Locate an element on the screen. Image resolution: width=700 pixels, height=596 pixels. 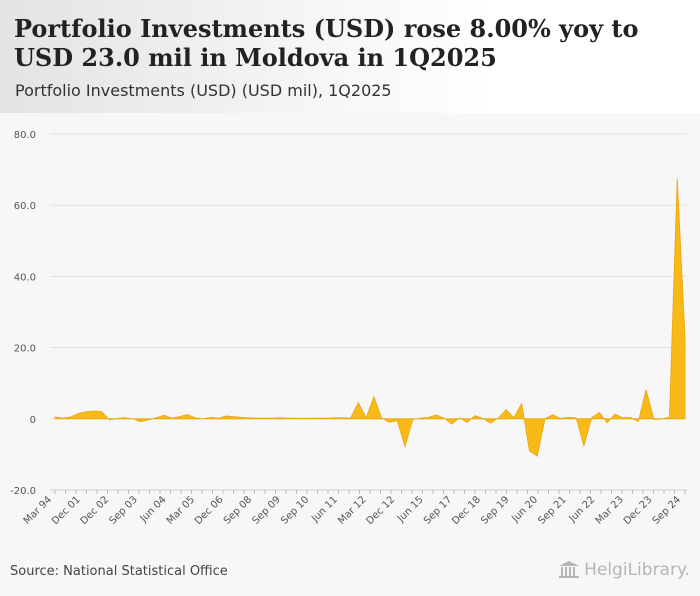
x-tick-label: Mar 12 is located at coordinates (352, 510).